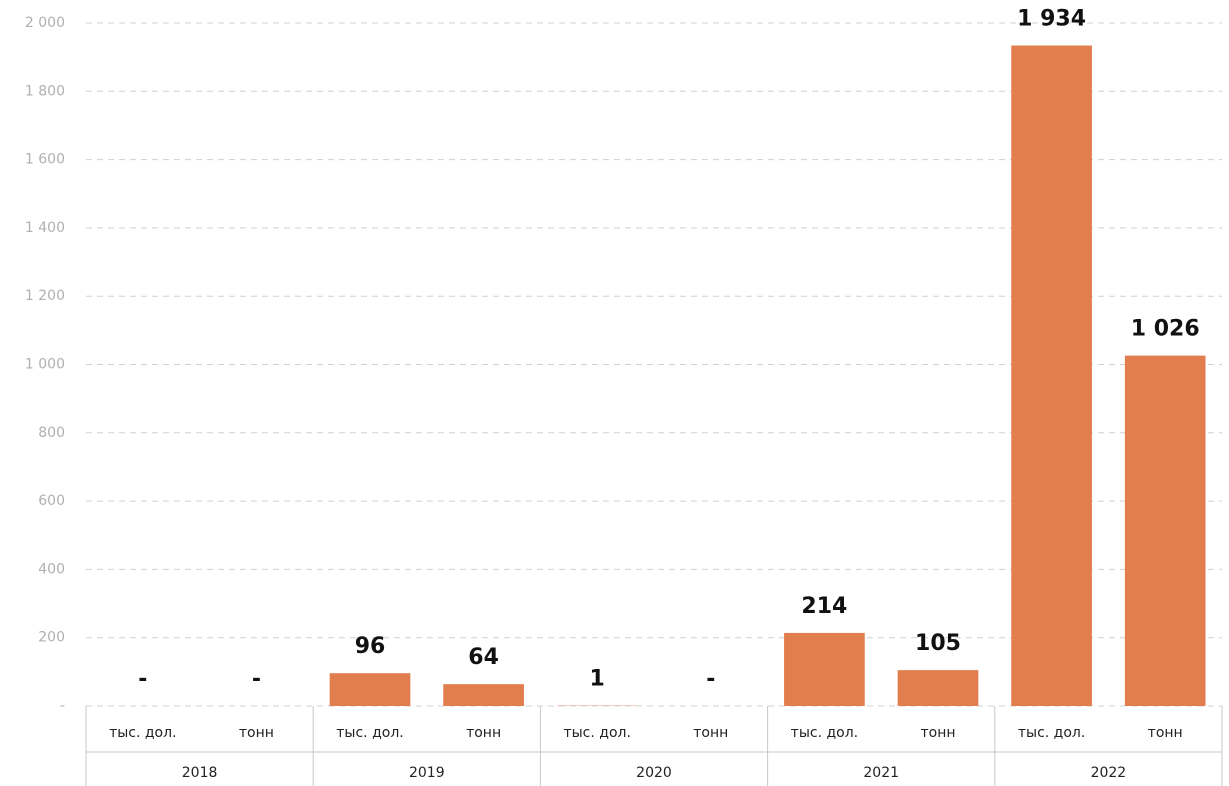 This screenshot has height=786, width=1229. What do you see at coordinates (45, 228) in the screenshot?
I see `y-tick-label: 1 400` at bounding box center [45, 228].